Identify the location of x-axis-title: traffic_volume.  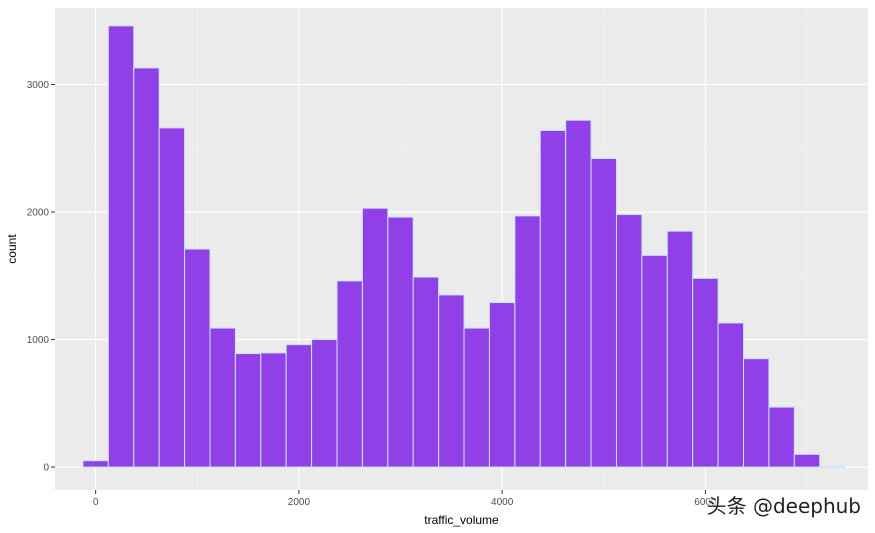
(461, 520).